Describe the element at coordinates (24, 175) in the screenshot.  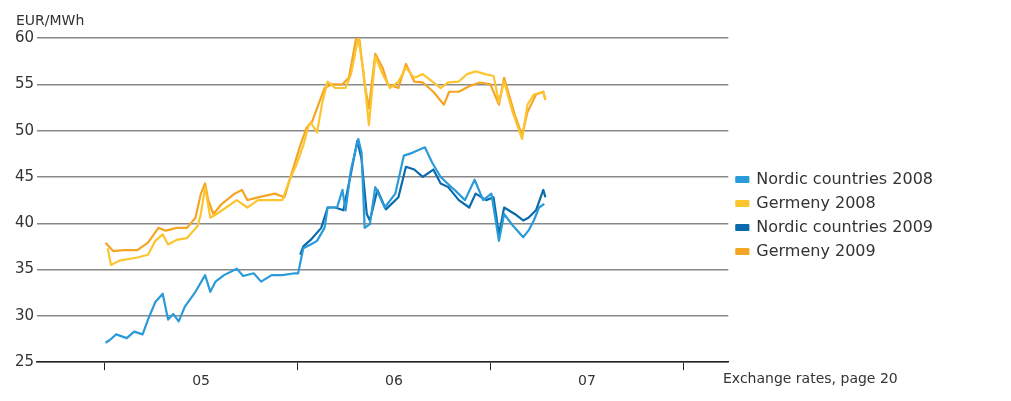
I see `y-tick-label: 45` at that location.